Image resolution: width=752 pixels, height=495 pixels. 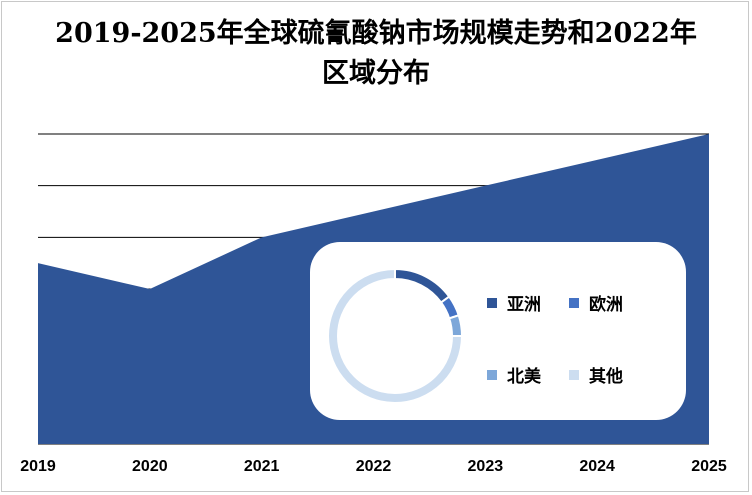 What do you see at coordinates (376, 73) in the screenshot?
I see `title-line-2: 区域分布` at bounding box center [376, 73].